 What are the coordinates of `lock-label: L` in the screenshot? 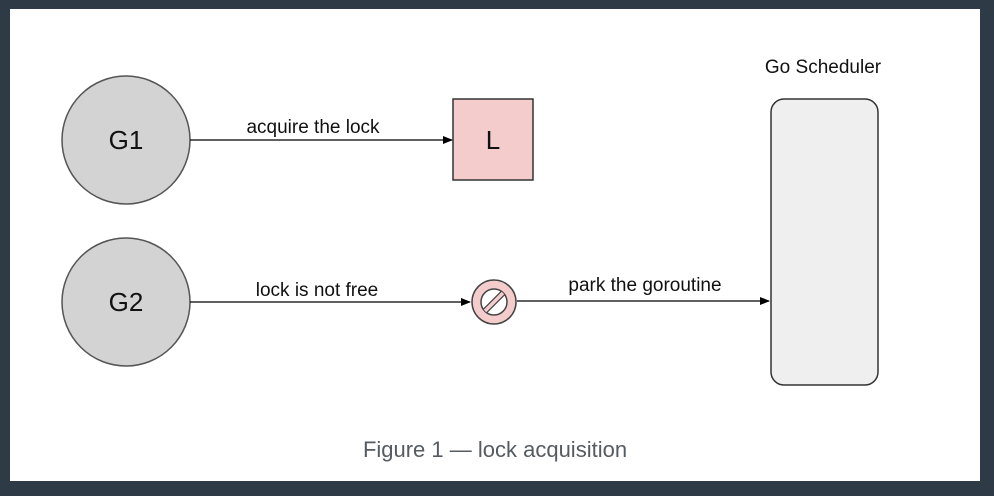 It's located at (493, 140).